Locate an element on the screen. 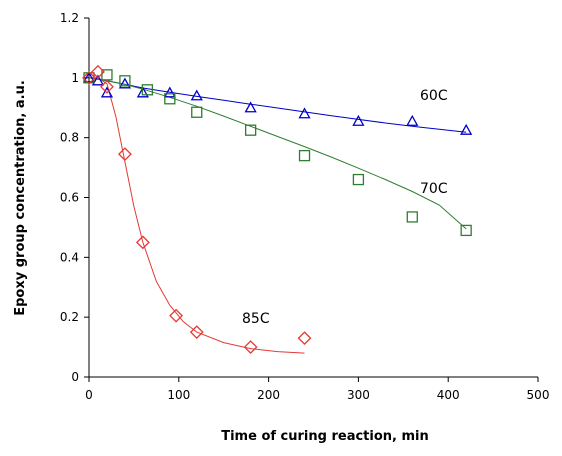 This screenshot has height=456, width=562. y-tick-label: 0.6 is located at coordinates (69, 198).